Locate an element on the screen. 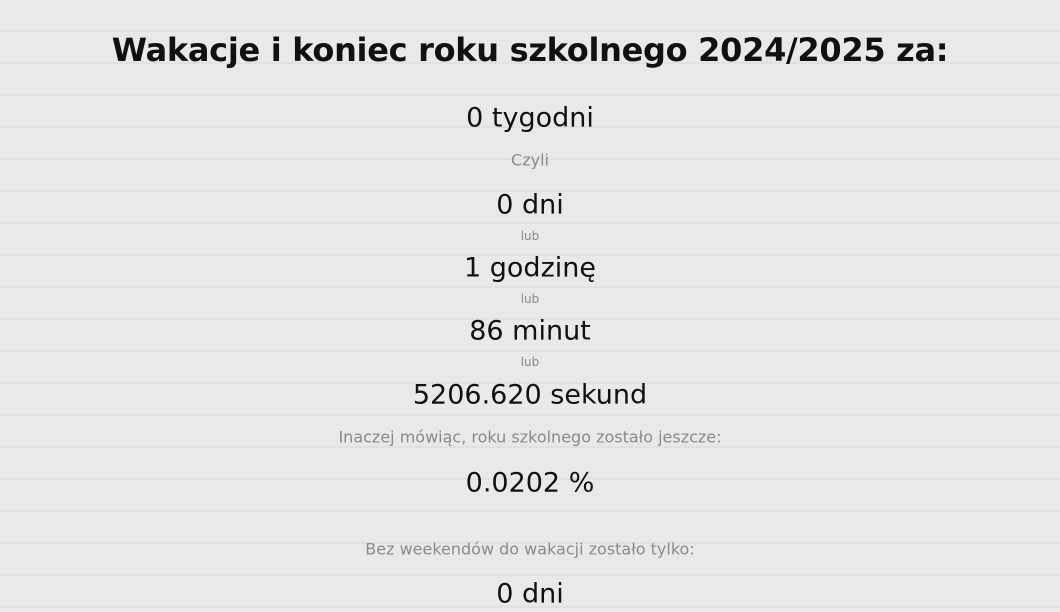 The width and height of the screenshot is (1060, 612). workdays-label: Bez weekendów do wakacji zostało tylko: is located at coordinates (530, 549).